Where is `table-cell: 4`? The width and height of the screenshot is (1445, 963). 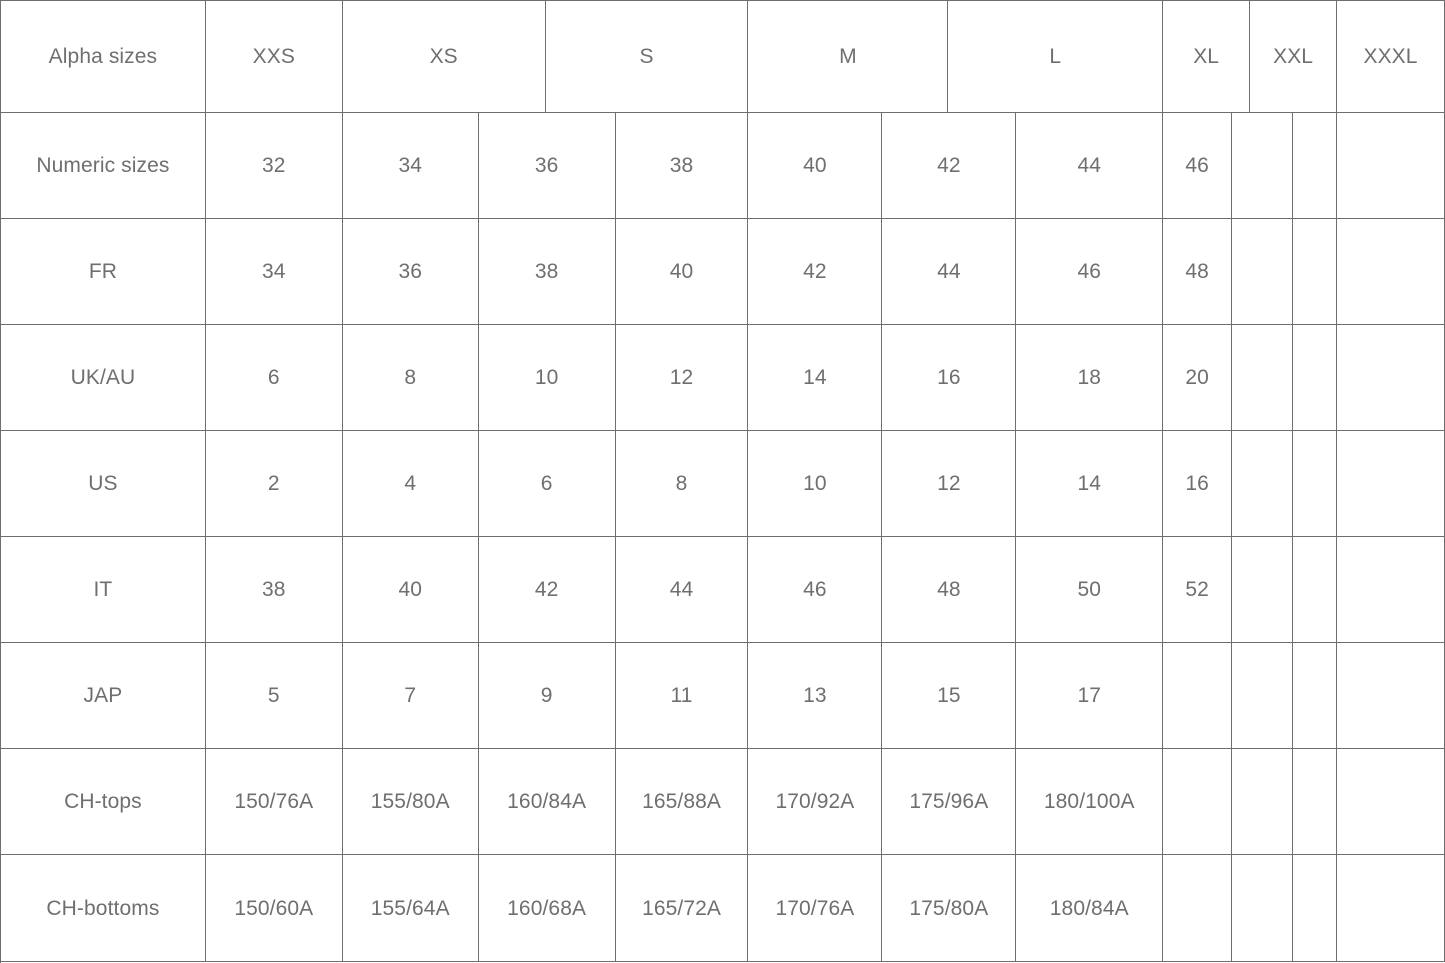
table-cell: 4 is located at coordinates (411, 483).